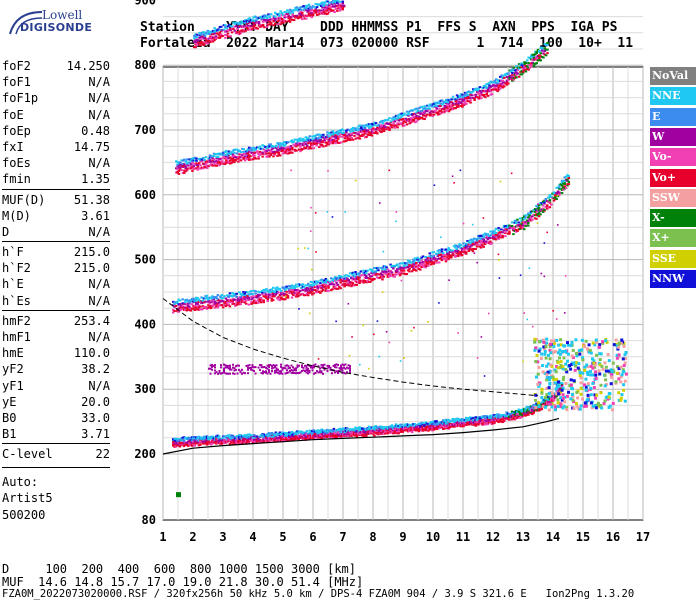 The width and height of the screenshot is (700, 600). What do you see at coordinates (56, 369) in the screenshot?
I see `param-row: yF2 38.2` at bounding box center [56, 369].